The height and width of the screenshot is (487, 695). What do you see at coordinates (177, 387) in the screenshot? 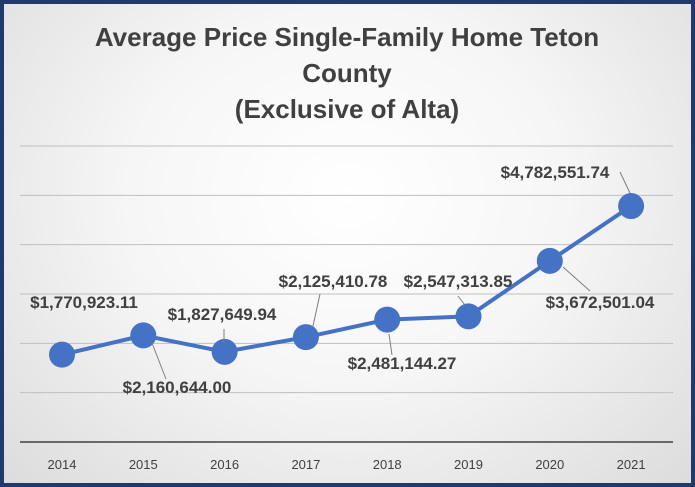
I see `data-label: $2,160,644.00` at bounding box center [177, 387].